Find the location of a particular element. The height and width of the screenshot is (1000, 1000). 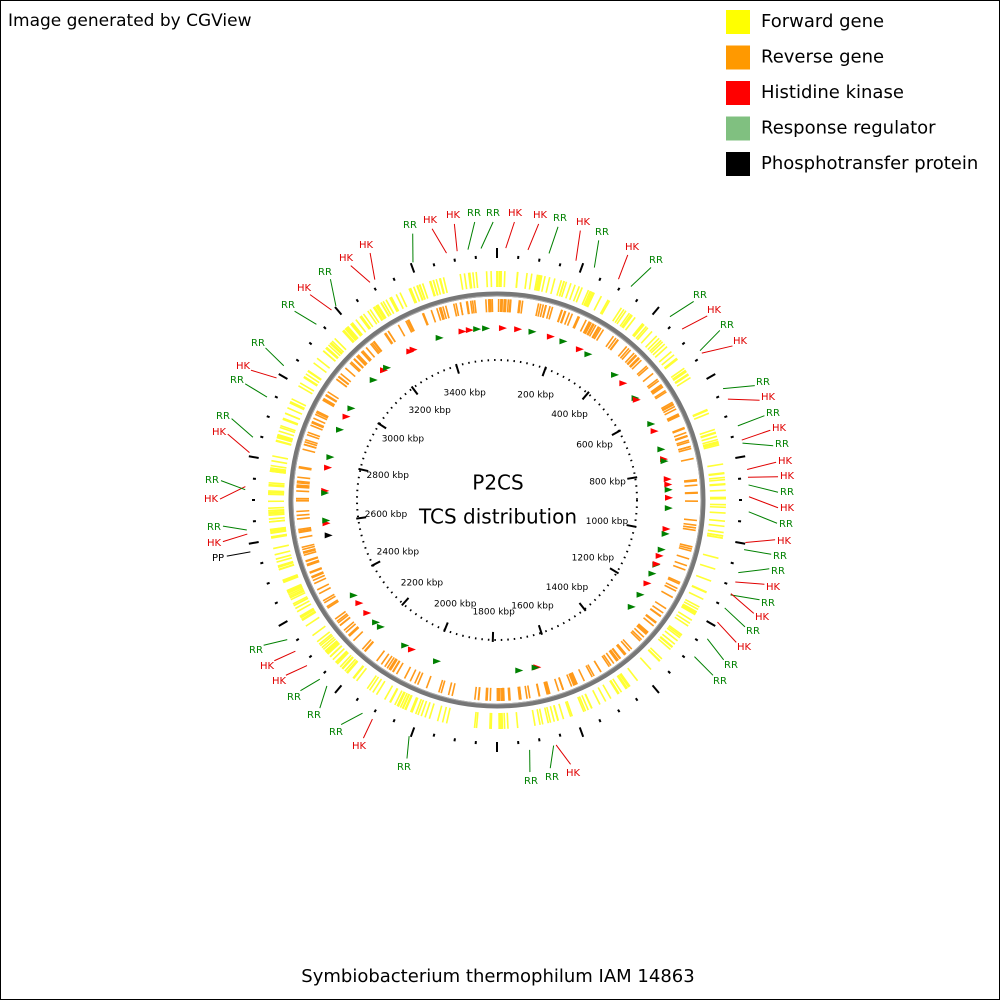

ruler-label: 400 kbp is located at coordinates (569, 415).